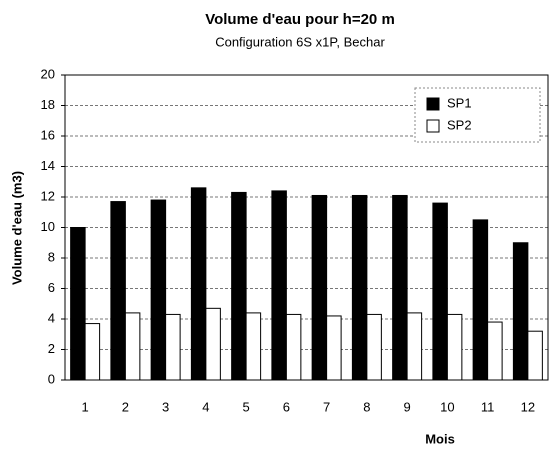  I want to click on y-tick-label: 10, so click(48, 226).